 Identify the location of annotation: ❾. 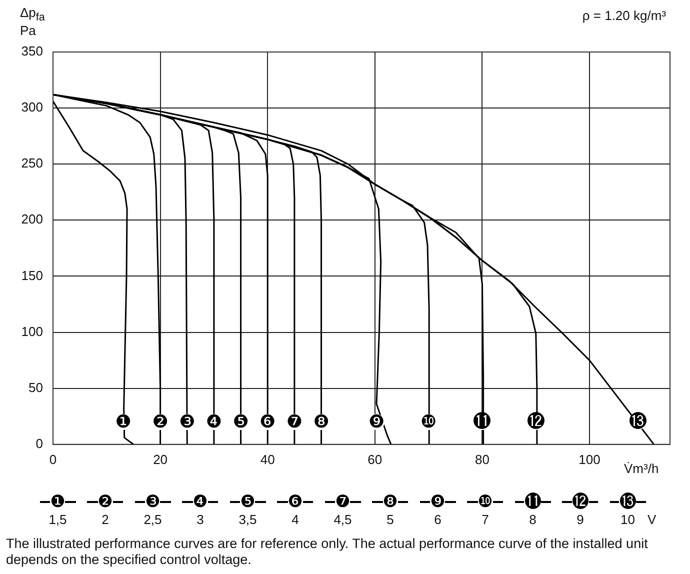
(376, 422).